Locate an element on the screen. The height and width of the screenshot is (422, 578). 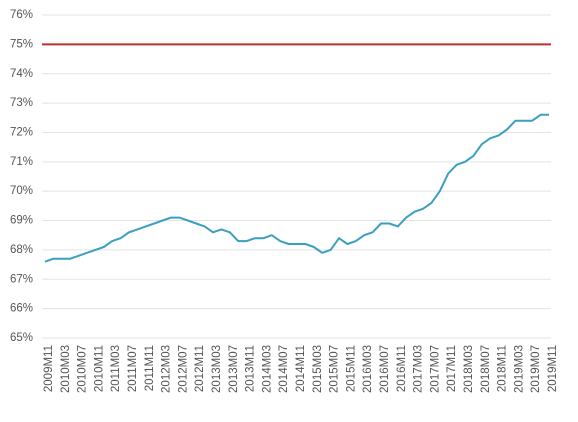
x-tick-label: 2012M11 is located at coordinates (200, 368).